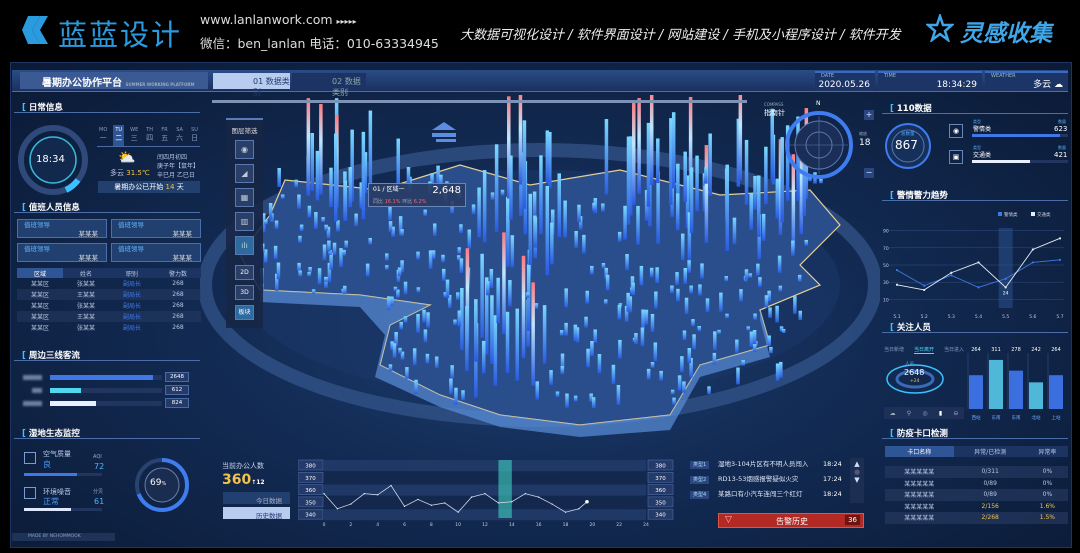 This screenshot has width=1080, height=553. Describe the element at coordinates (57, 454) in the screenshot. I see `air-quality-label: 空气质量` at that location.